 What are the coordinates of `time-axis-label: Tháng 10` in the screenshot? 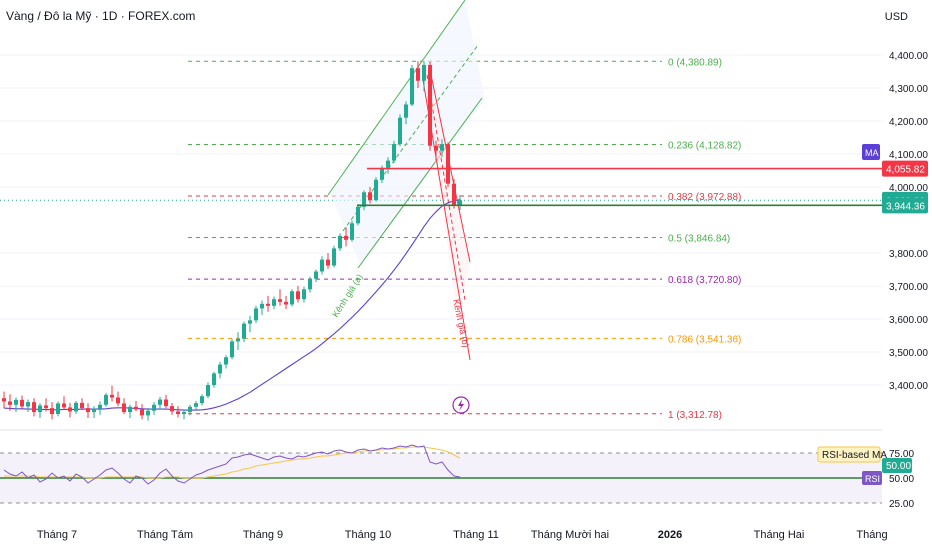 It's located at (368, 535).